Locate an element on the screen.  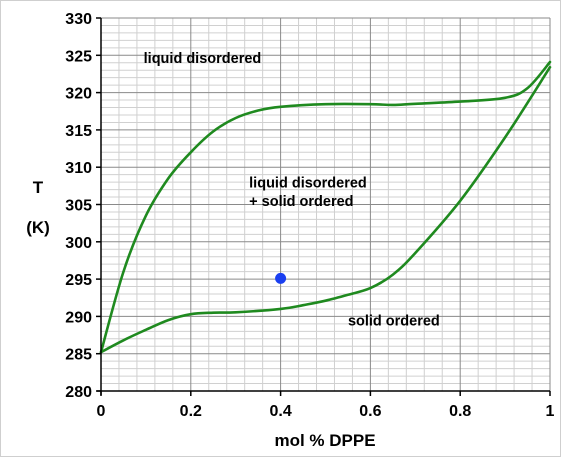
y-axis-label-line1: T is located at coordinates (38, 187).